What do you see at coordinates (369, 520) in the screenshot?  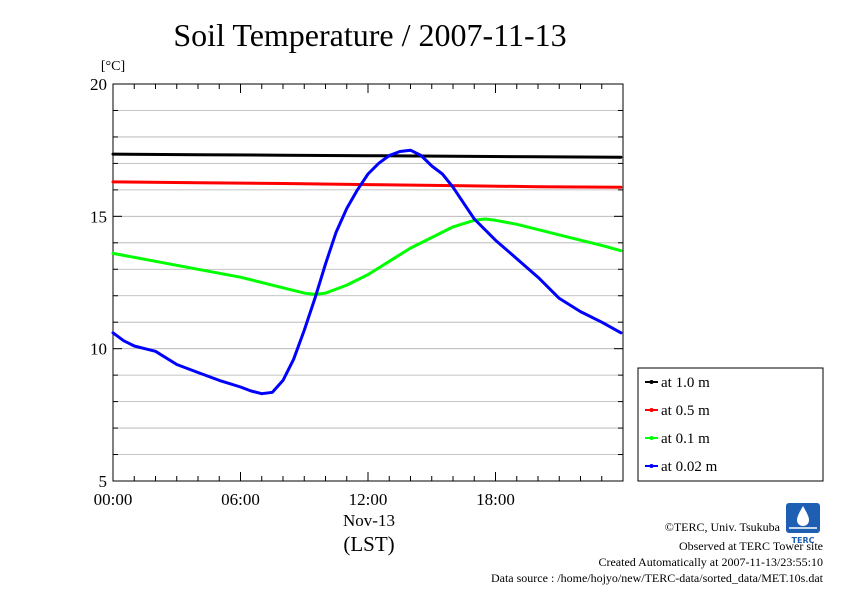 I see `x-date-label: Nov-13` at bounding box center [369, 520].